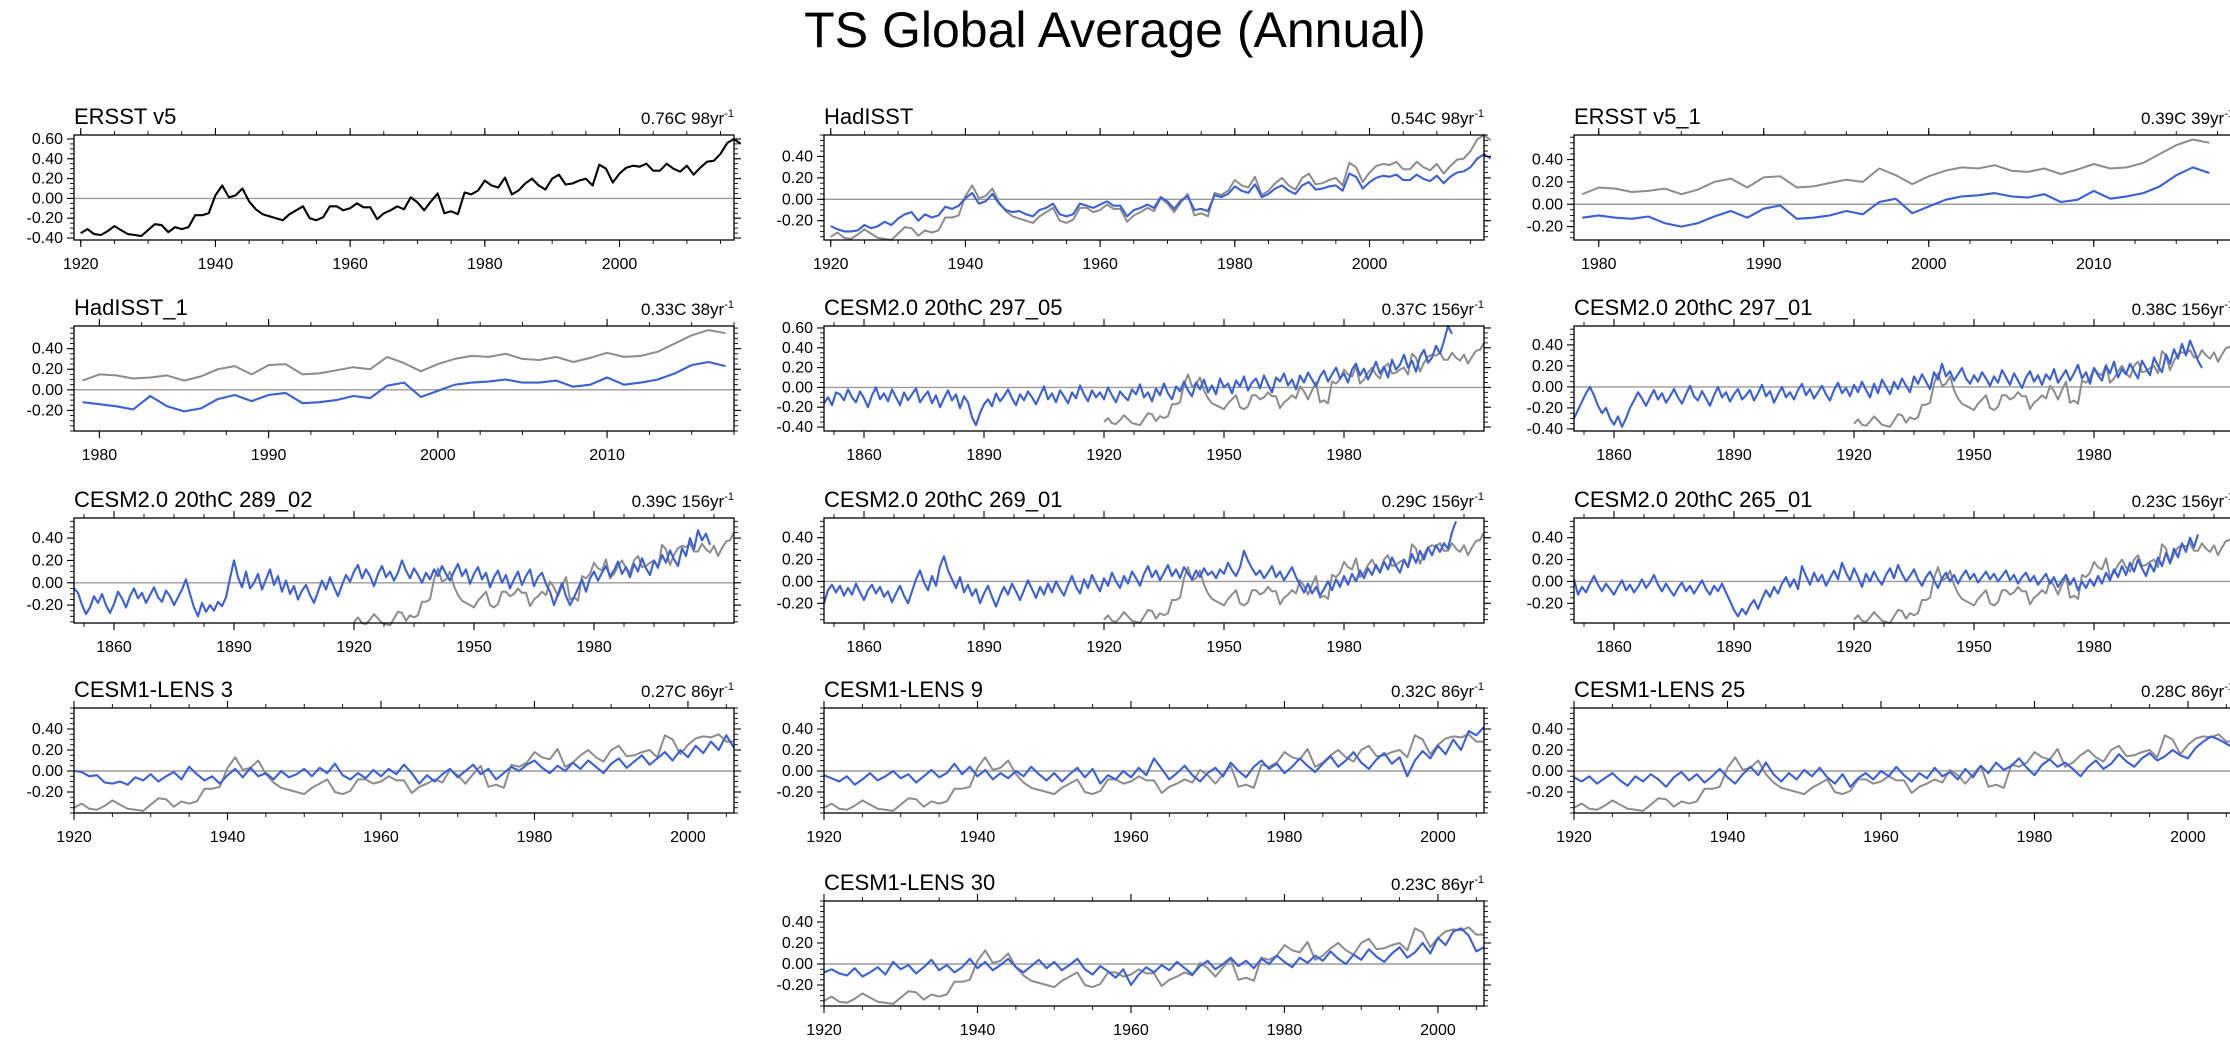 This screenshot has width=2230, height=1057. What do you see at coordinates (1437, 118) in the screenshot?
I see `panel-trend-label: 0.54C 98yr-1` at bounding box center [1437, 118].